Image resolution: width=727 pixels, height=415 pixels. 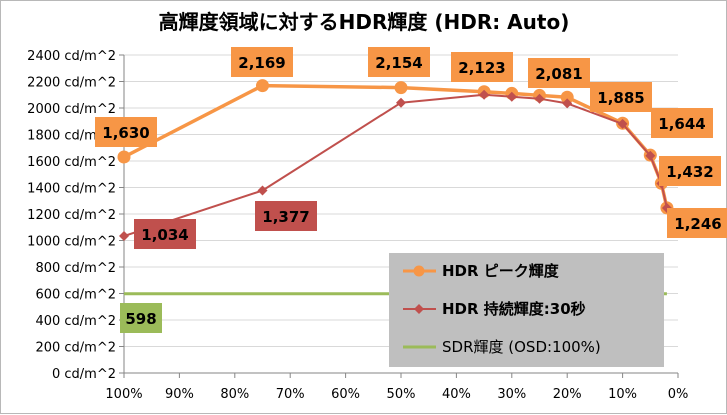 I want to click on y-tick-label: 200 cd/m^2, so click(x=75, y=348).